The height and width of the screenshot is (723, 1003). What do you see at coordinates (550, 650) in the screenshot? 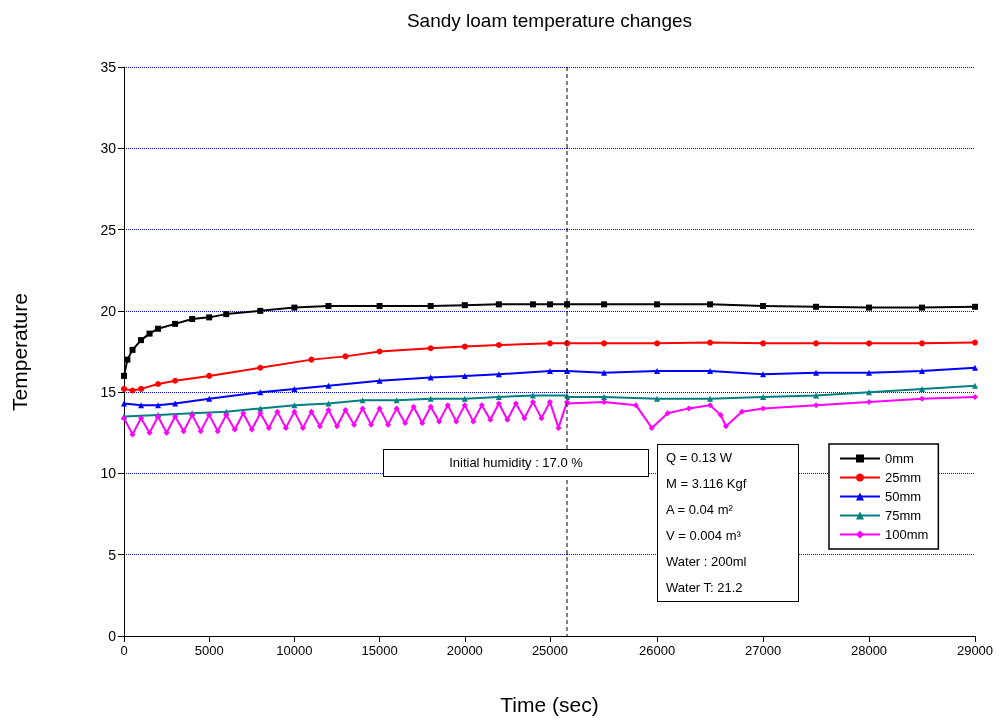
I see `x-tick-label: 25000` at bounding box center [550, 650].